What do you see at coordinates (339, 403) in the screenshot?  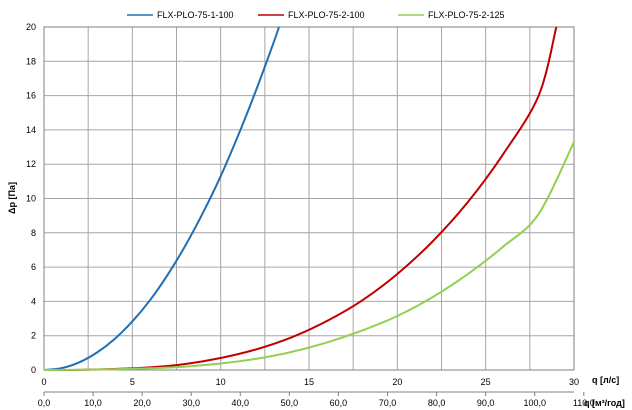 I see `x2-tick-label: 60,0` at bounding box center [339, 403].